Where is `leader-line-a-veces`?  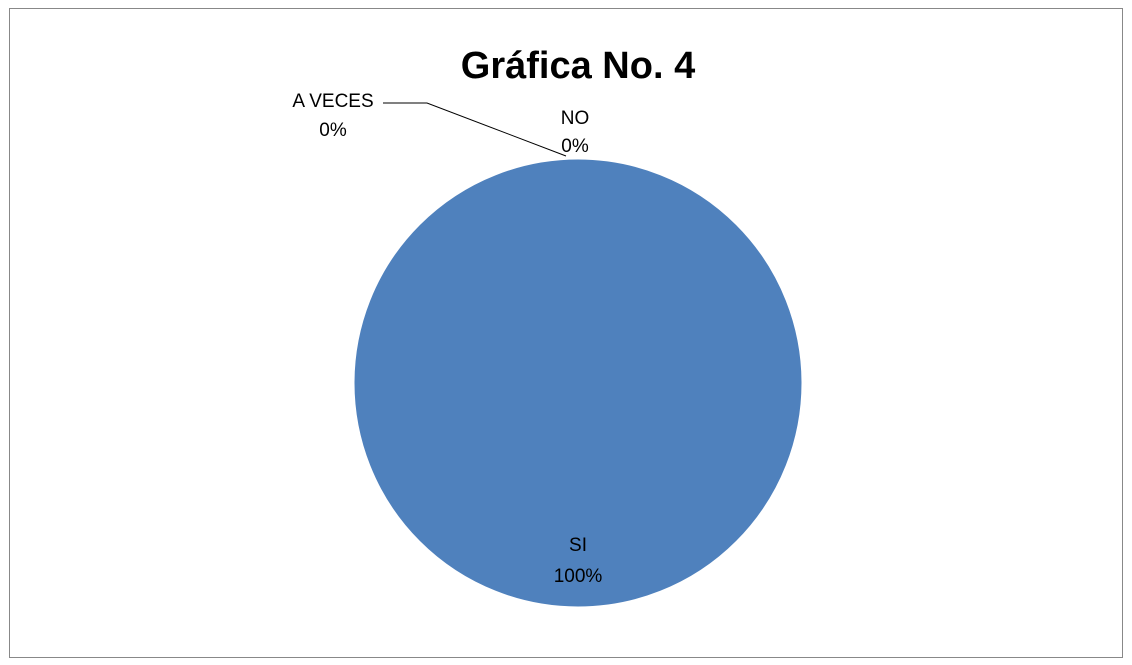 leader-line-a-veces is located at coordinates (475, 129).